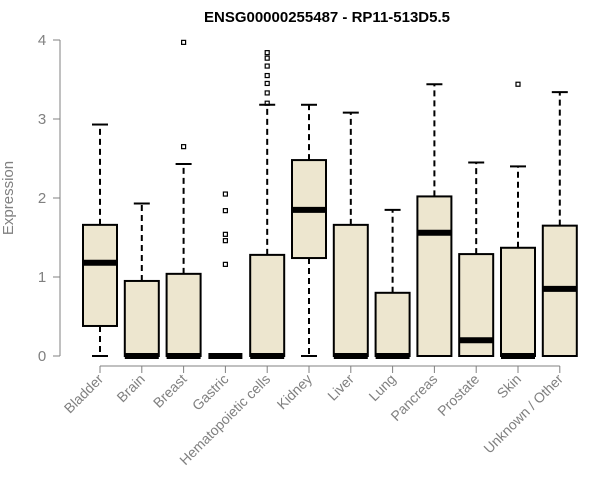  I want to click on box-lung, so click(392, 283).